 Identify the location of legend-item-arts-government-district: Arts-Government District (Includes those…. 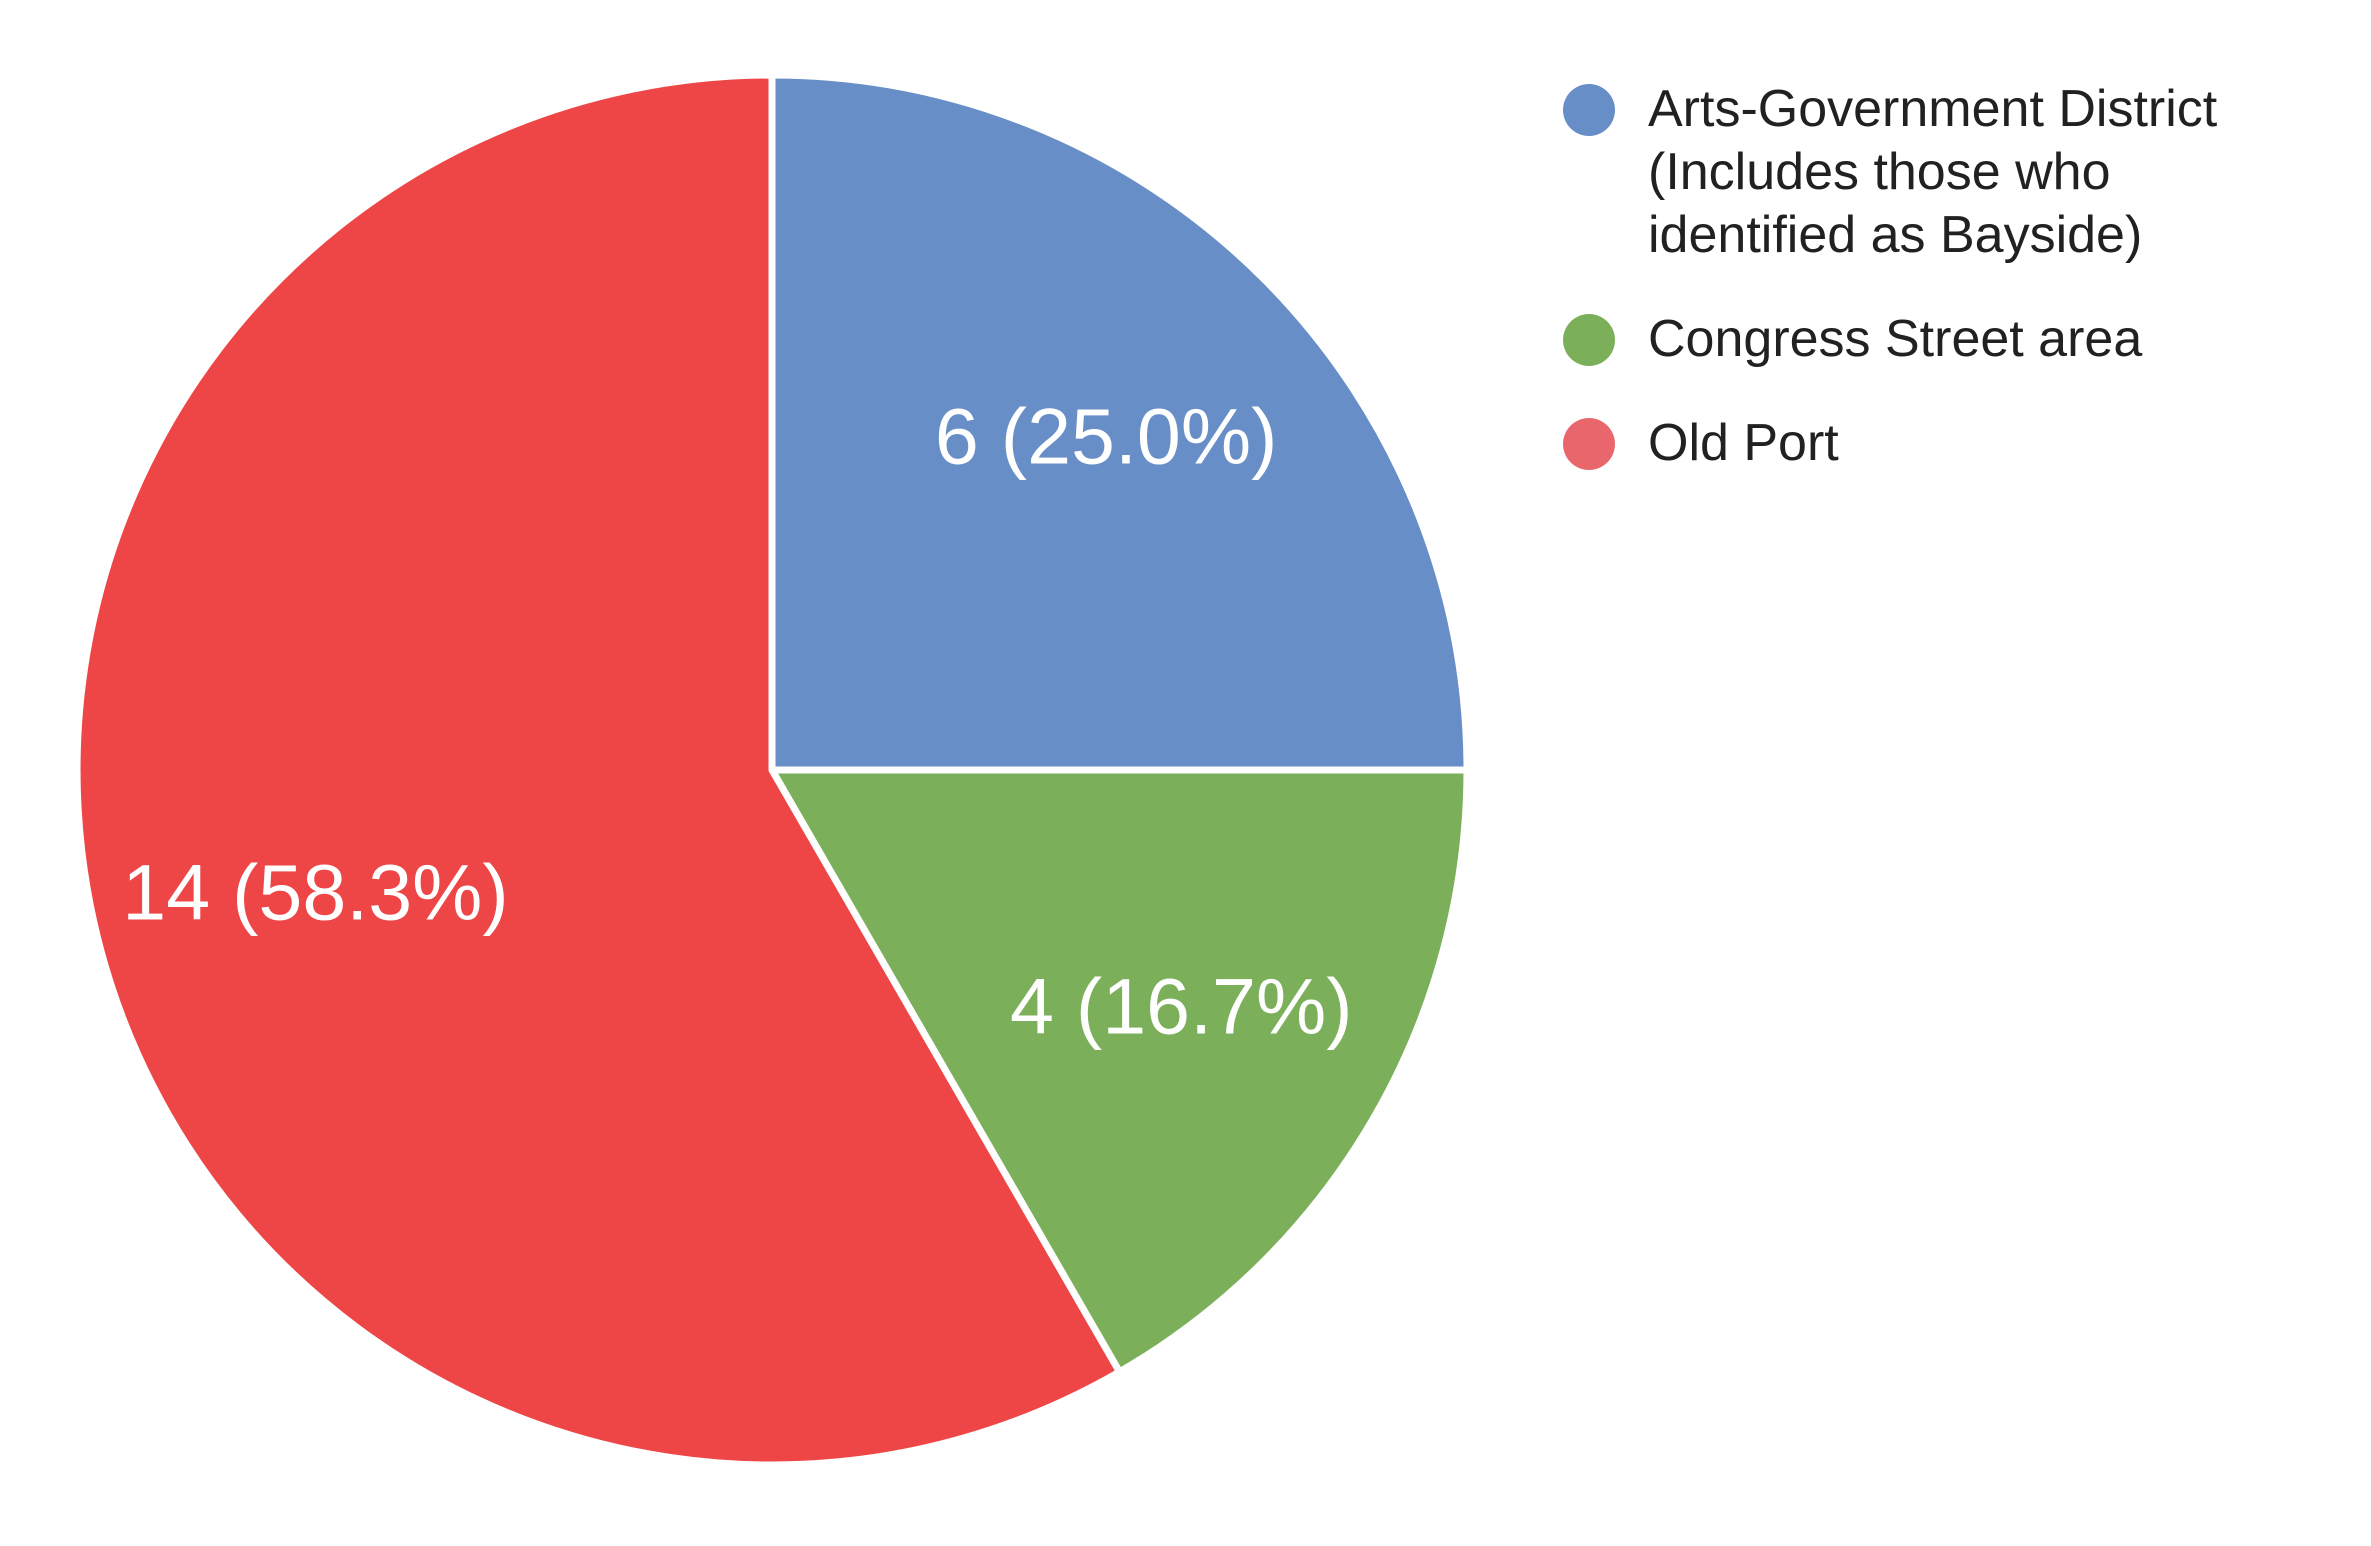
(1890, 172).